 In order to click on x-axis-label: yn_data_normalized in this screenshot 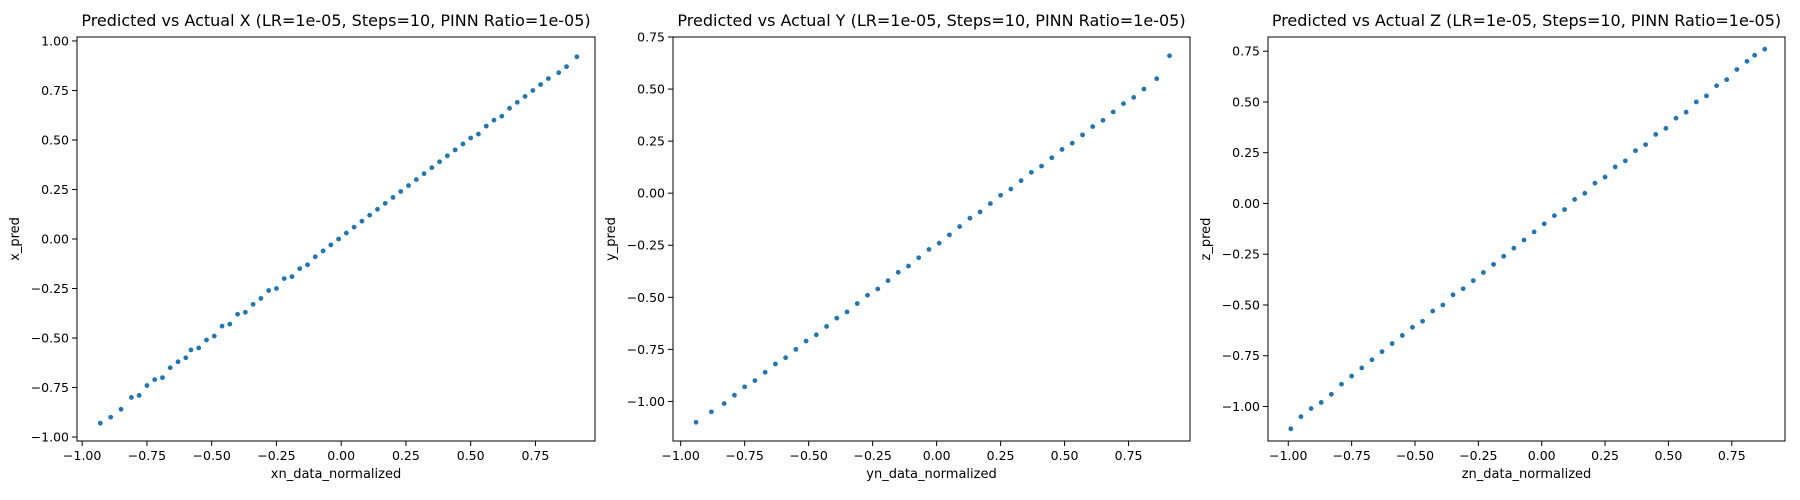, I will do `click(931, 474)`.